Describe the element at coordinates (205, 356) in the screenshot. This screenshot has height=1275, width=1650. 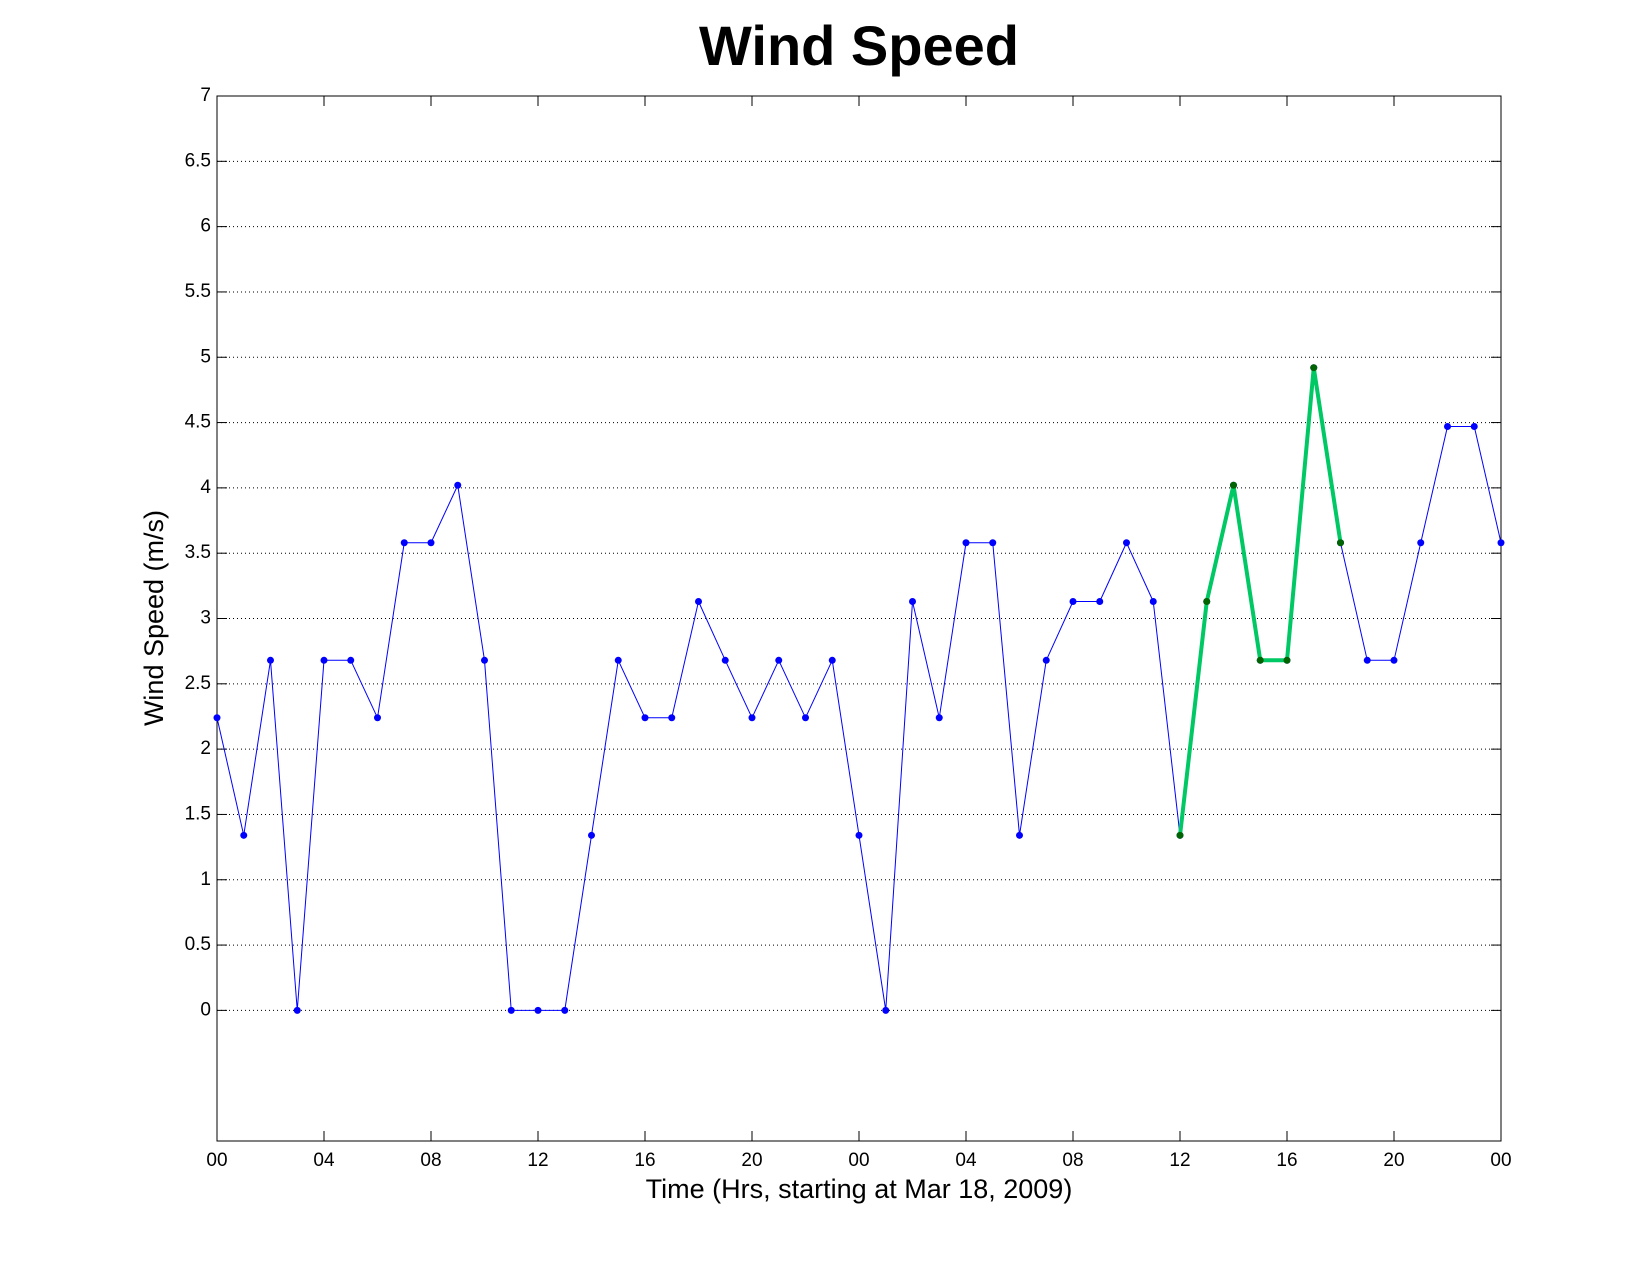
I see `y-tick-label: 5` at that location.